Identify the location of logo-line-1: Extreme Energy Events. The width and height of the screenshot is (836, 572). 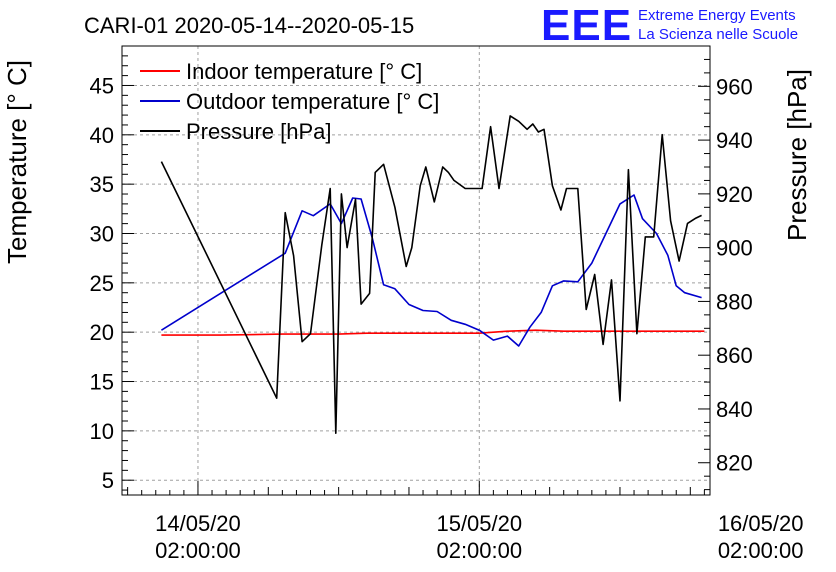
(717, 15).